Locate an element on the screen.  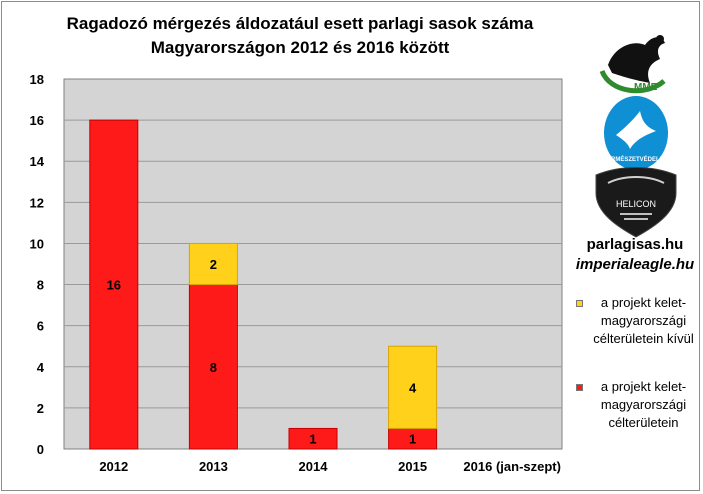
y-tick-label: 18 is located at coordinates (37, 79).